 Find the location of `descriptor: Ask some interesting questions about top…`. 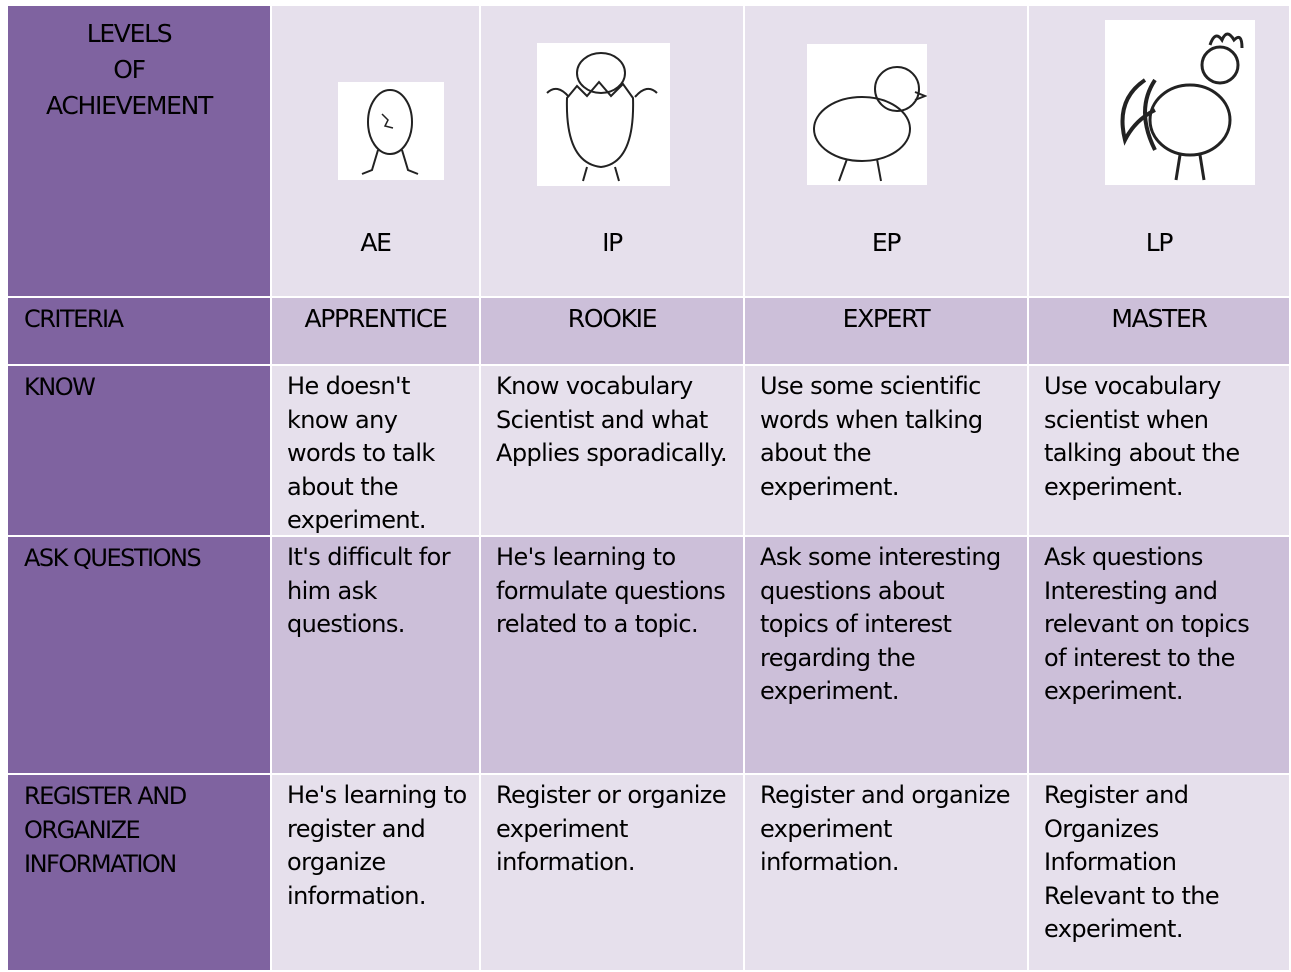

descriptor: Ask some interesting questions about top… is located at coordinates (880, 624).